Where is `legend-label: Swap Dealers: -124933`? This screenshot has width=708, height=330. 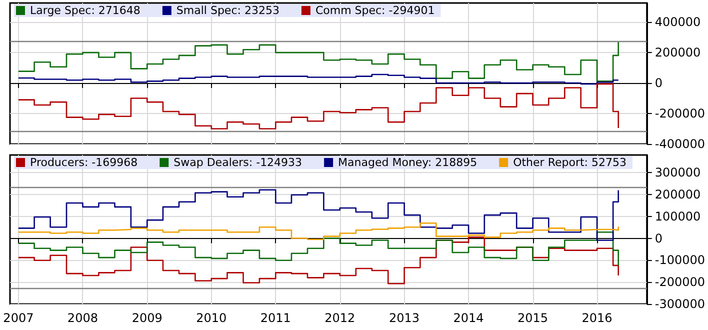 legend-label: Swap Dealers: -124933 is located at coordinates (238, 162).